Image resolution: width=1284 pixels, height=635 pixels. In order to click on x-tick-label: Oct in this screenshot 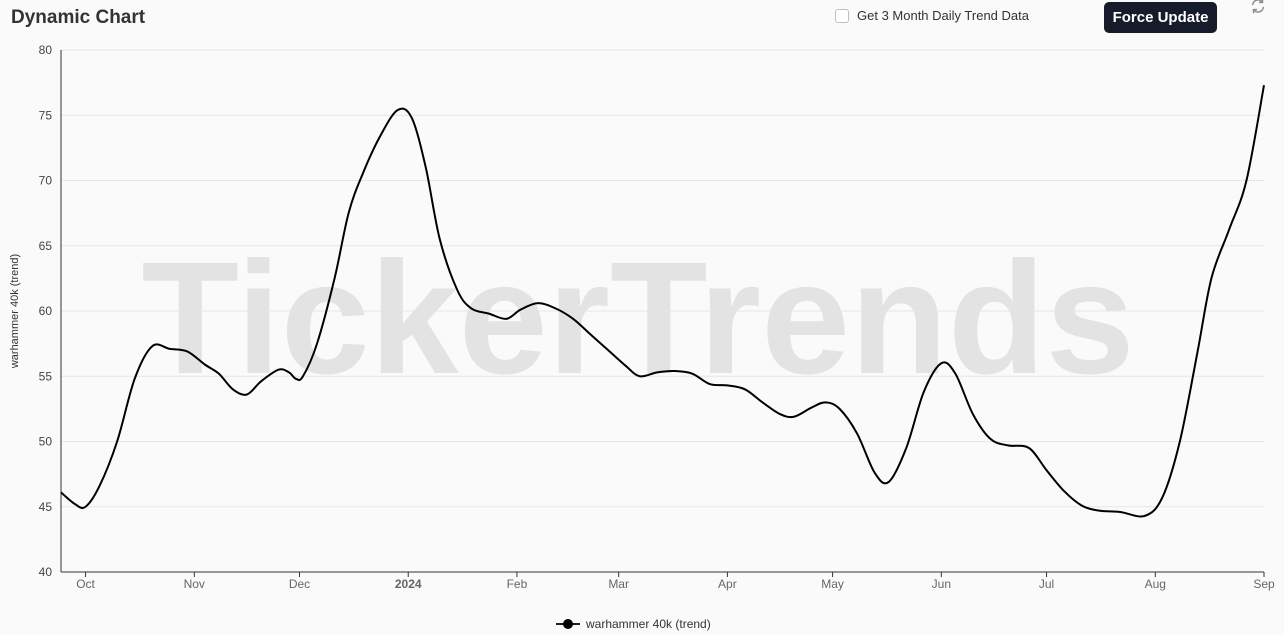, I will do `click(85, 584)`.